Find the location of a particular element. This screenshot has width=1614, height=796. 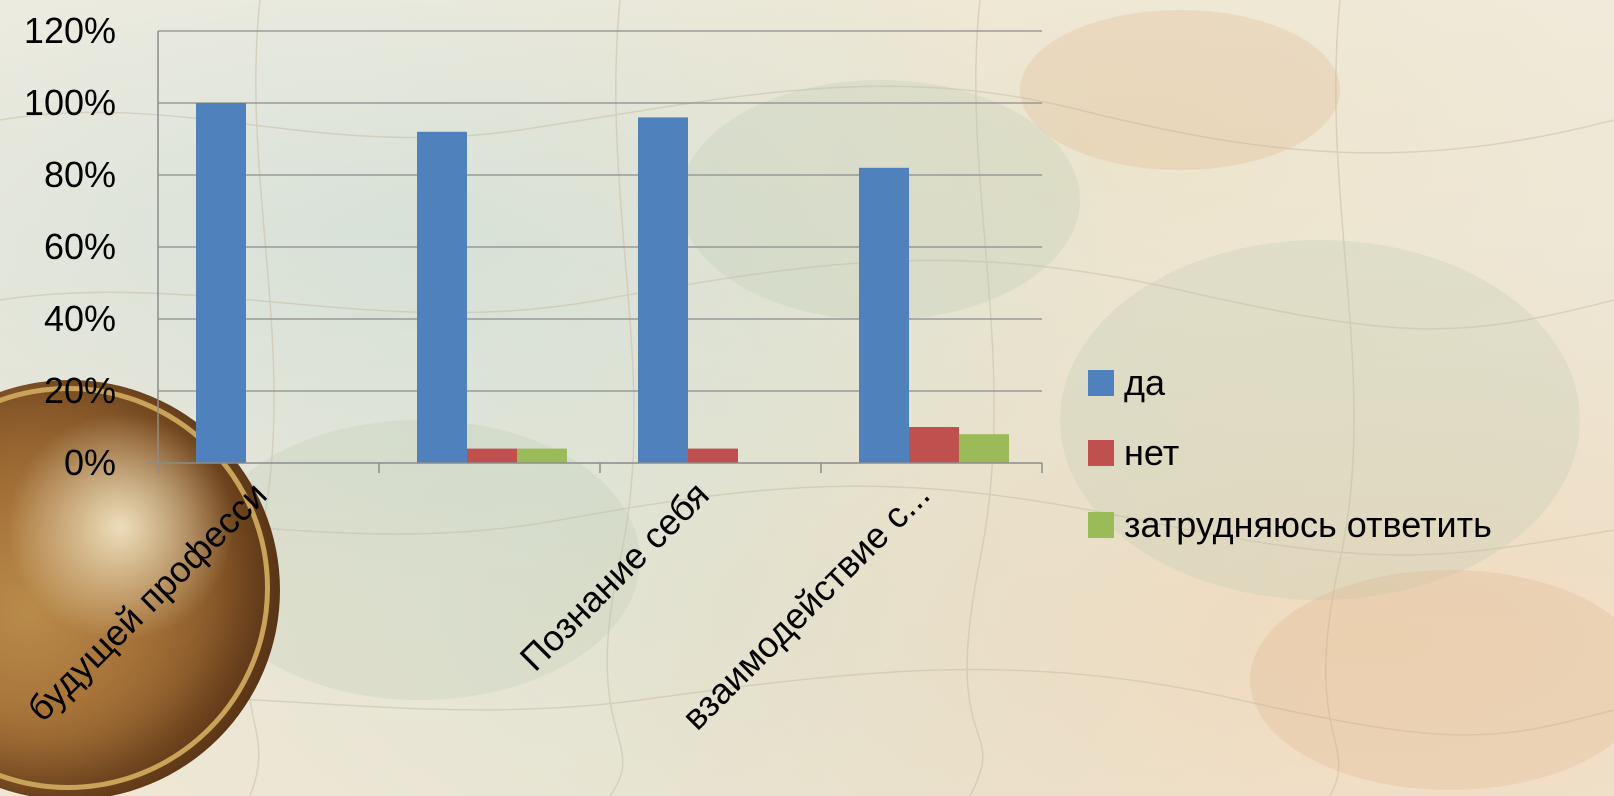

legend-item-net: нет is located at coordinates (1133, 453).